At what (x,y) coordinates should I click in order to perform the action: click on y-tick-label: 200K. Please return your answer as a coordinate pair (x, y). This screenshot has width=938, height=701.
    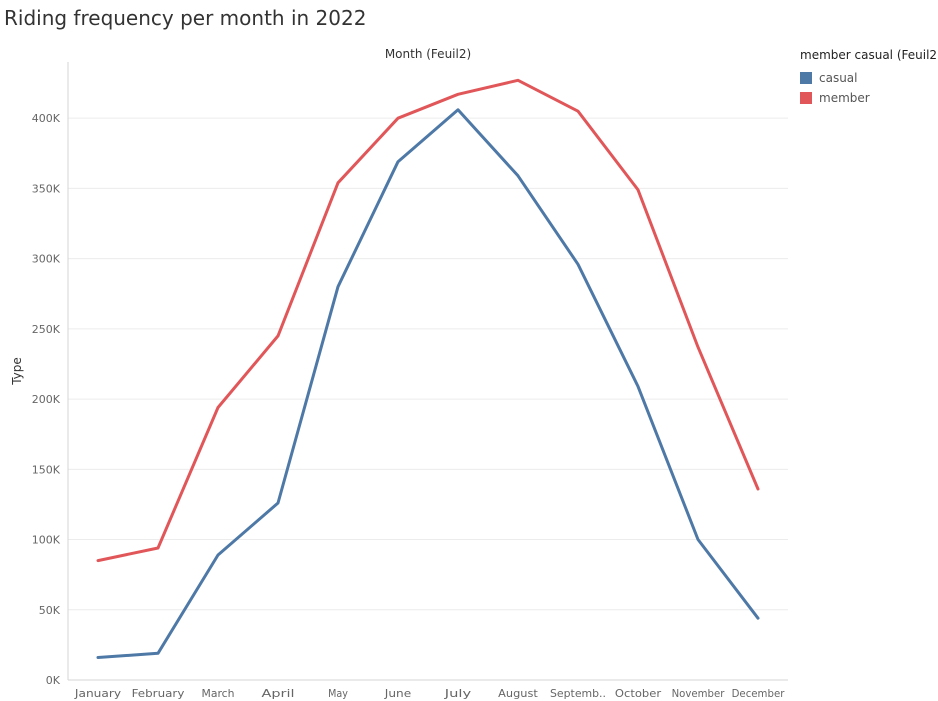
    Looking at the image, I should click on (46, 399).